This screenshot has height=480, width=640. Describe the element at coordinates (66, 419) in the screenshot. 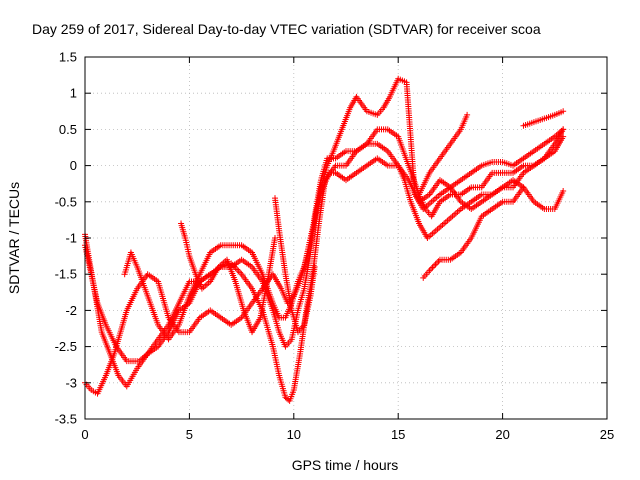

I see `y-tick-label: -3.5` at that location.